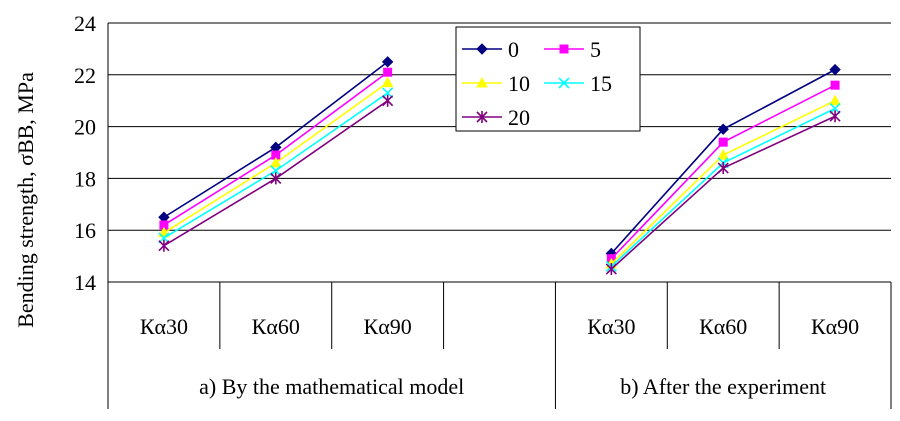 The height and width of the screenshot is (421, 900). What do you see at coordinates (85, 282) in the screenshot?
I see `y-tick-label-0: 14` at bounding box center [85, 282].